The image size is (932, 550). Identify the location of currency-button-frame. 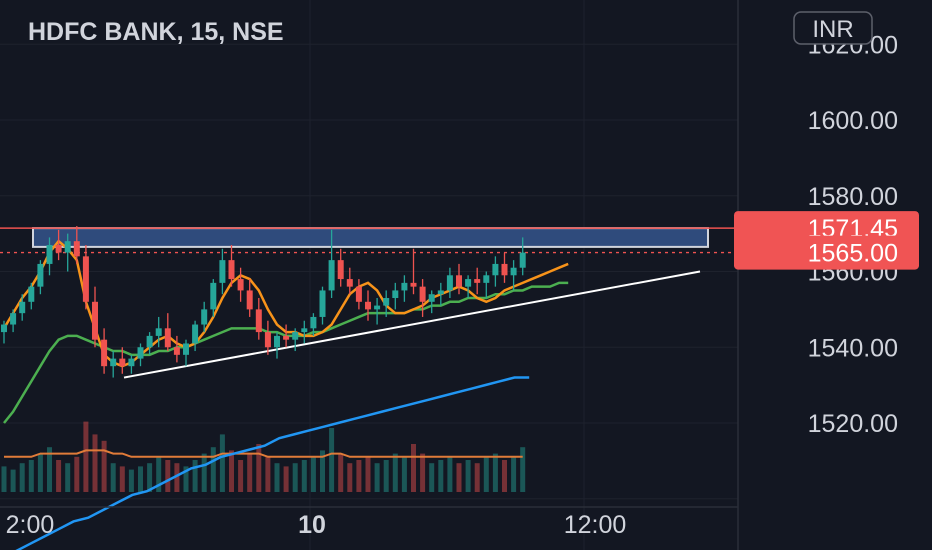
(833, 28).